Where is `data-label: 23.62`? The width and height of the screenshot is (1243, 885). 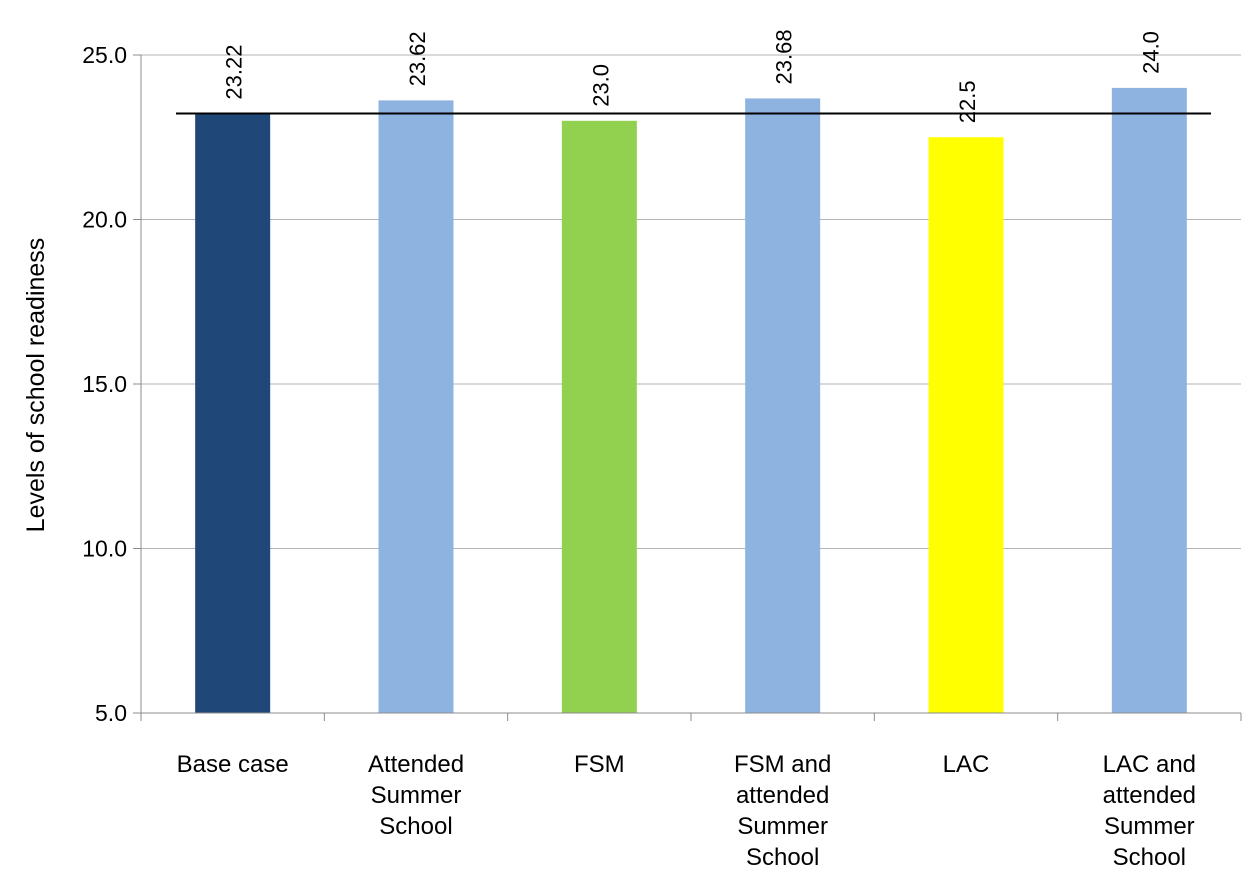
data-label: 23.62 is located at coordinates (417, 58).